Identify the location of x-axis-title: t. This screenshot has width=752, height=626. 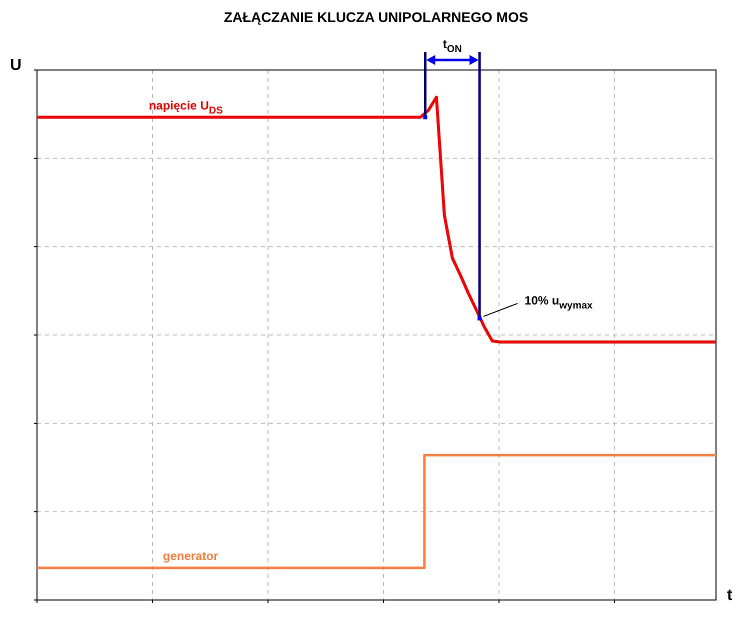
(730, 595).